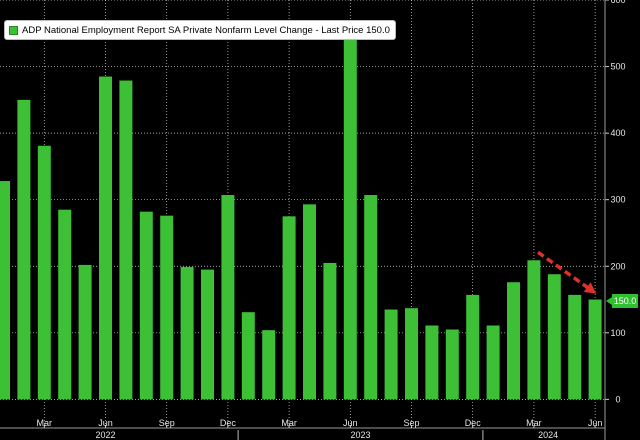 The image size is (640, 440). I want to click on y-tick-label: 300, so click(617, 200).